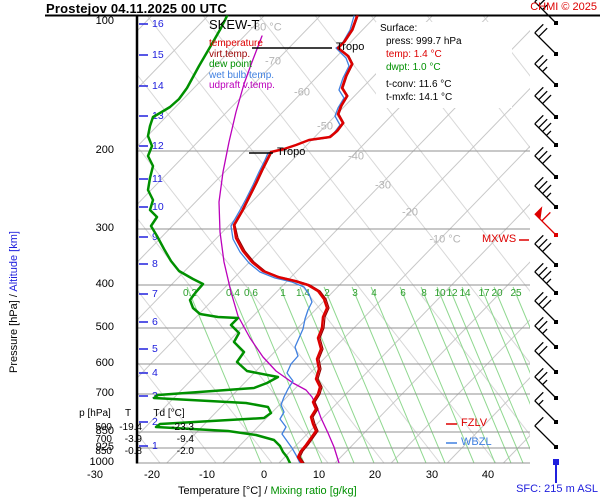  I want to click on station-elevation-label: SFC: 215 m ASL, so click(557, 489).